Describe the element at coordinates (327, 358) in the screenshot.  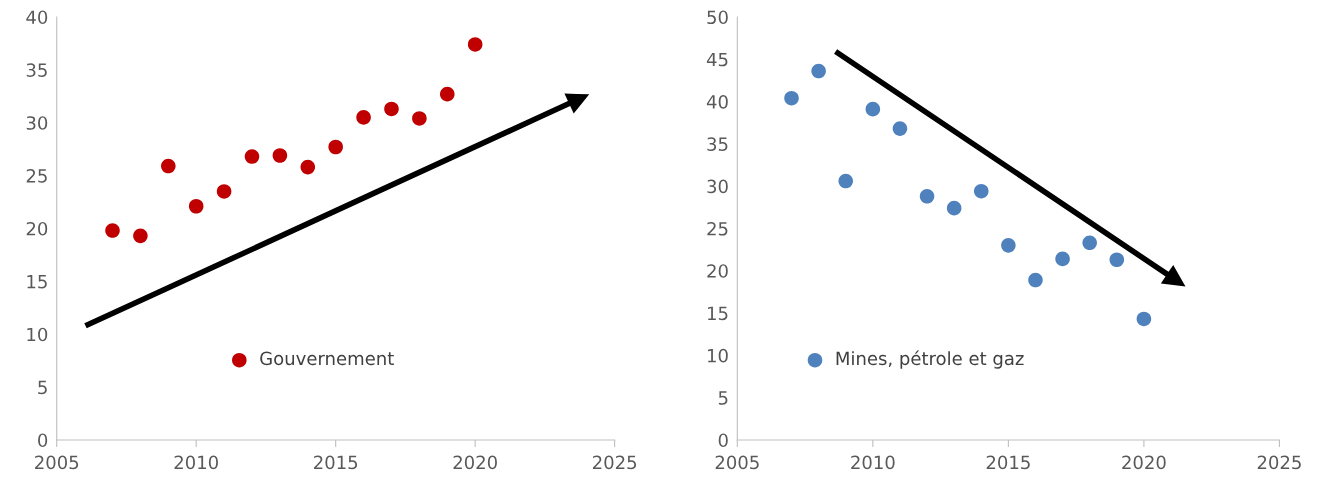
I see `legend-label: Gouvernement` at that location.